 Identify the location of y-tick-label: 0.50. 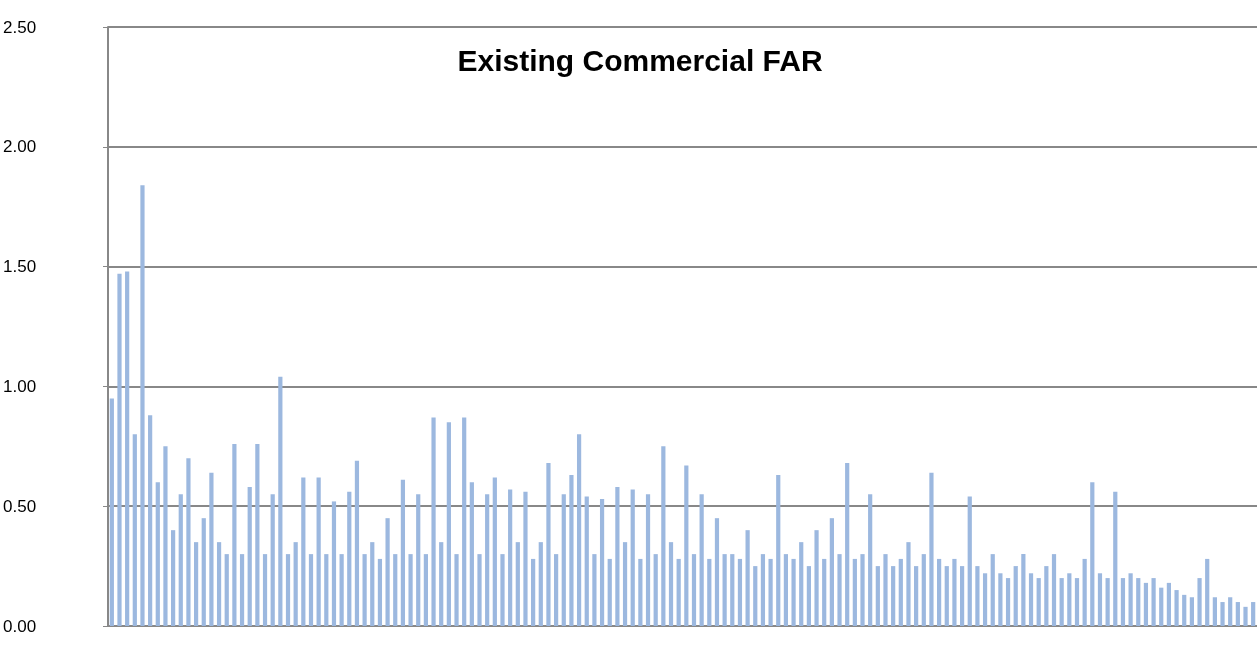
(20, 506).